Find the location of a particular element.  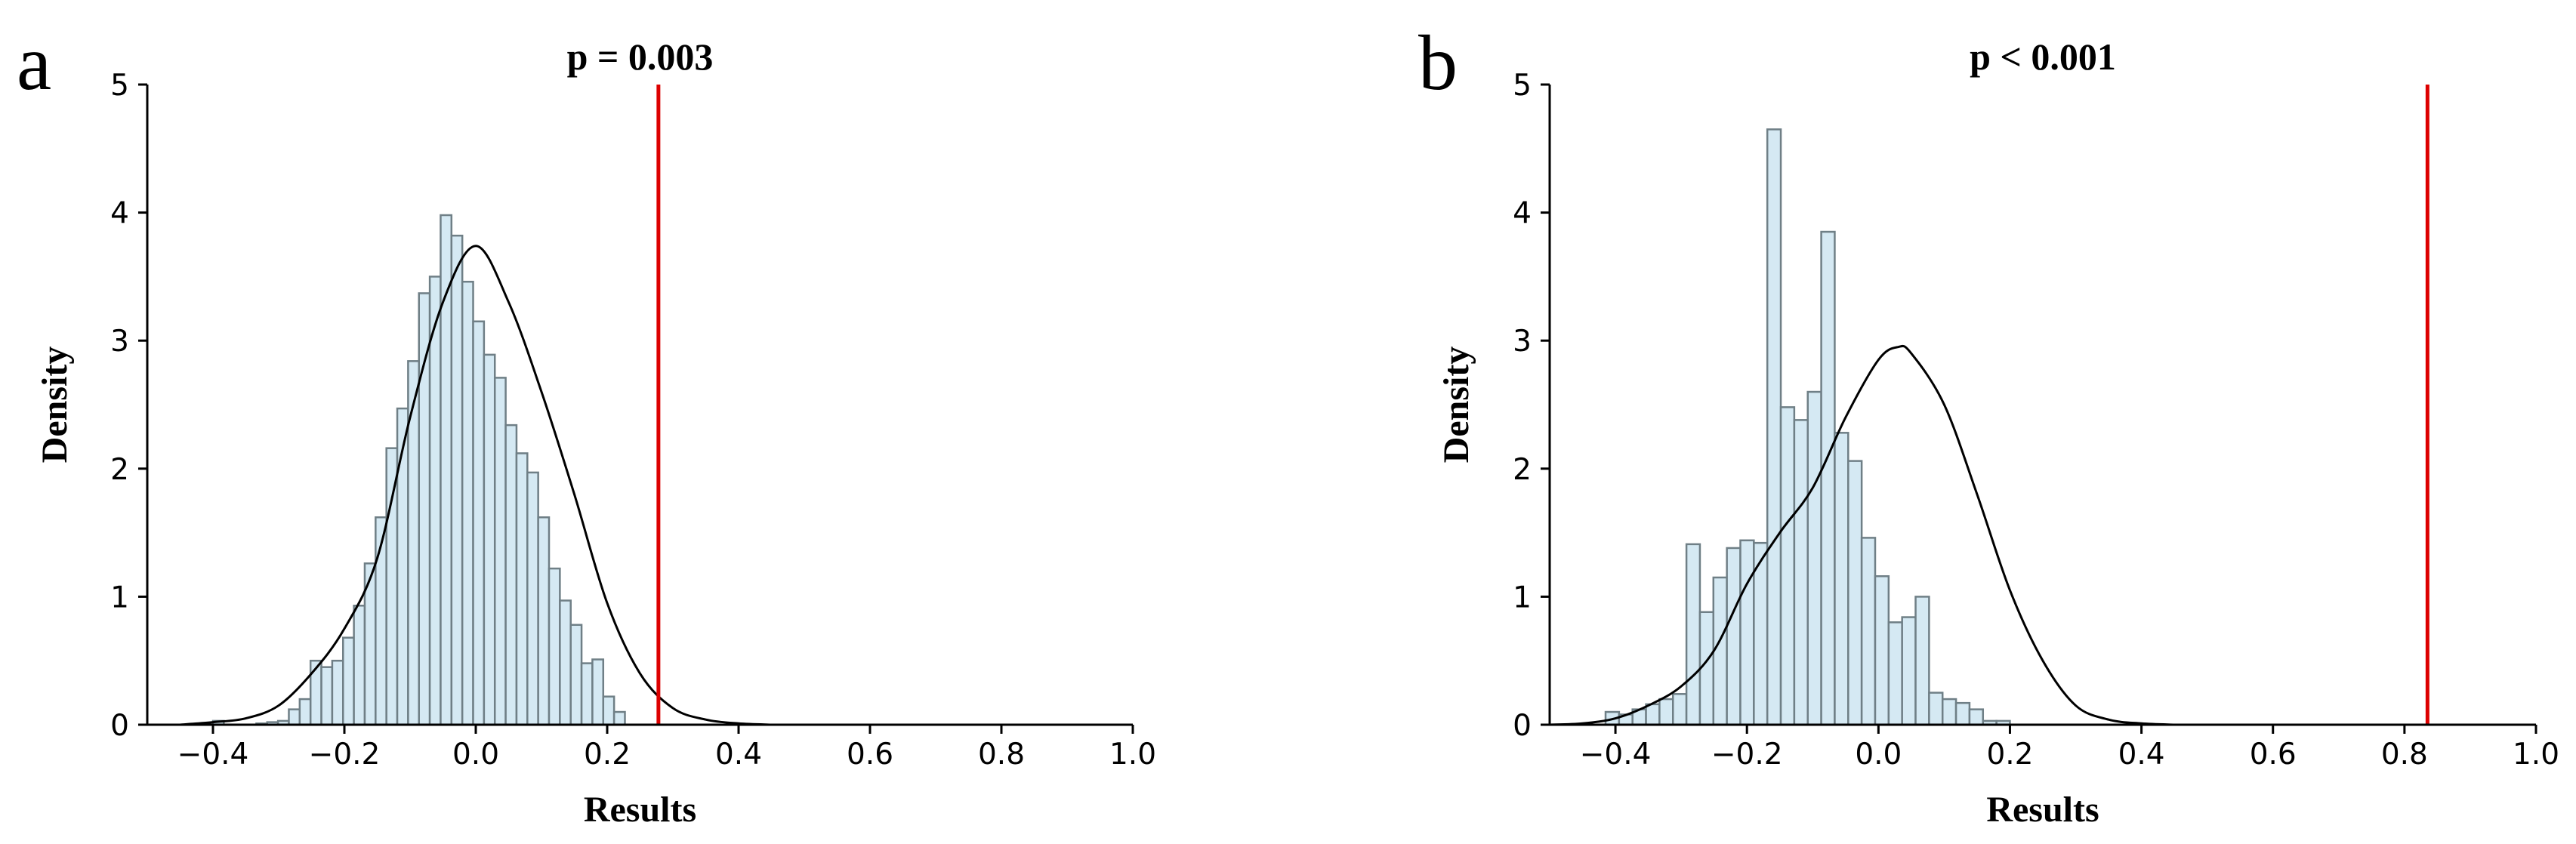

panel-b-title: p < 0.001 is located at coordinates (2043, 57).